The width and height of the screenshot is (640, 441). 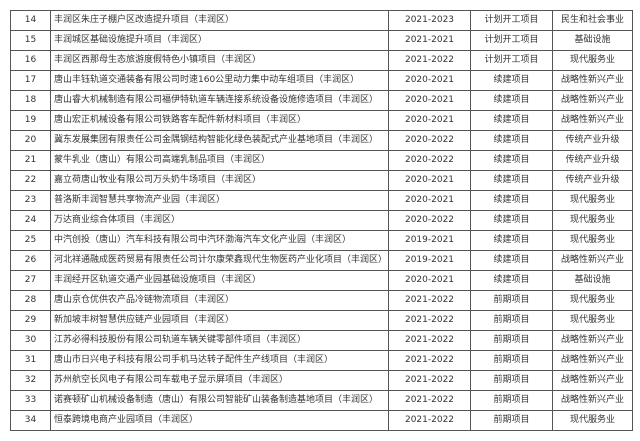 I want to click on project-name: 唐山丰钰轨道交通装备有限公司时速160公里动力集中动车组项目（丰润区）, so click(x=219, y=80).